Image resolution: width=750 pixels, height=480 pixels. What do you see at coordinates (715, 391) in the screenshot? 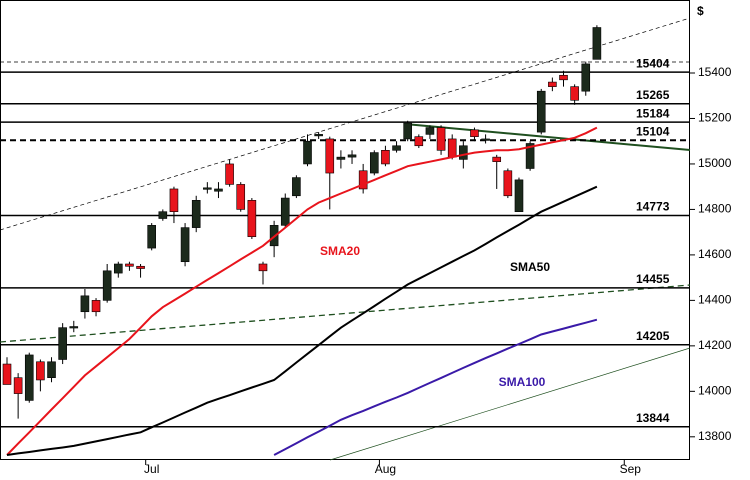
I see `y-tick-label: 14000` at bounding box center [715, 391].